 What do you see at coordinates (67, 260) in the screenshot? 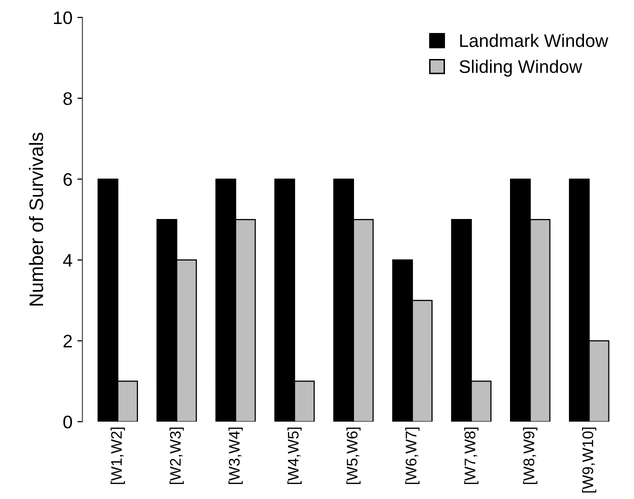
I see `y-tick-label: 4` at bounding box center [67, 260].